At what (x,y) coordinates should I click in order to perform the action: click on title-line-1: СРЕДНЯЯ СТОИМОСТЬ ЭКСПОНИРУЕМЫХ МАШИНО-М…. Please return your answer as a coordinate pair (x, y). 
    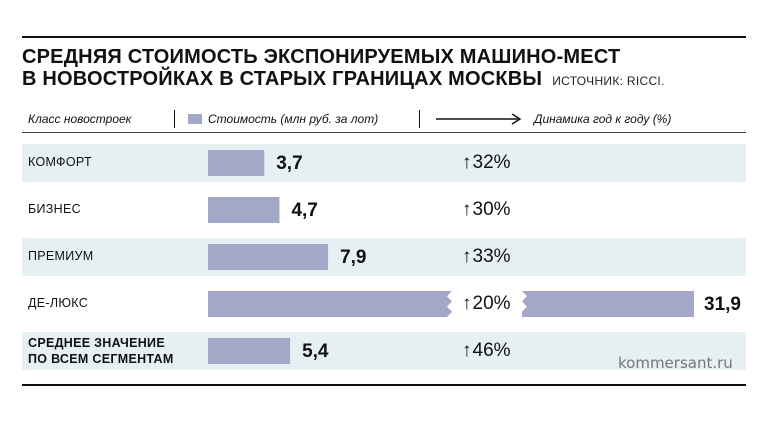
    Looking at the image, I should click on (321, 57).